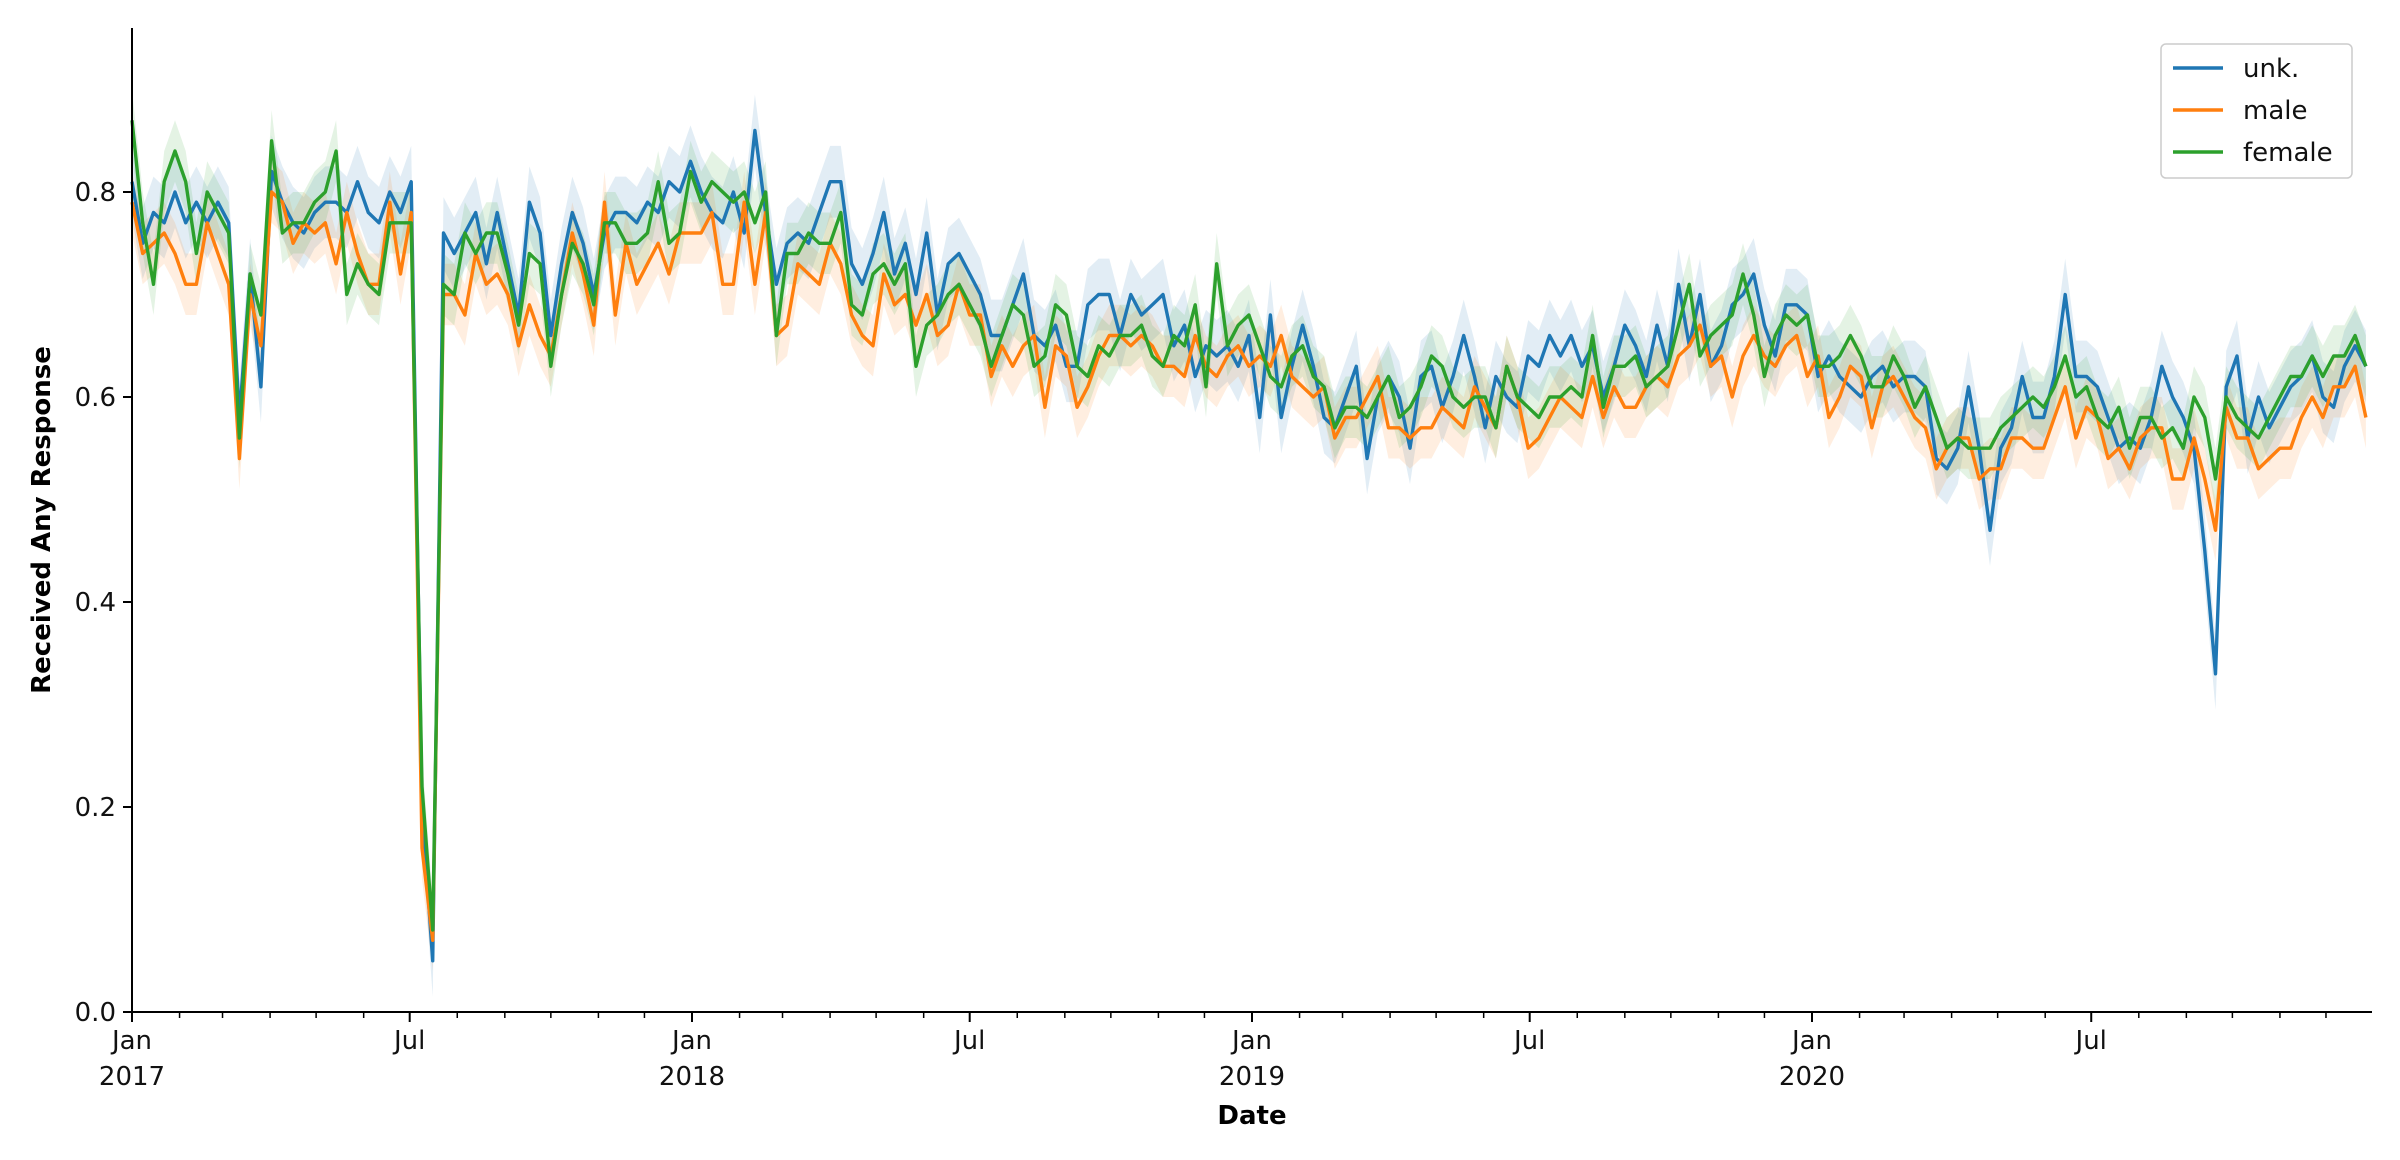  Describe the element at coordinates (132, 1077) in the screenshot. I see `x-tick-year-label: 2017` at that location.